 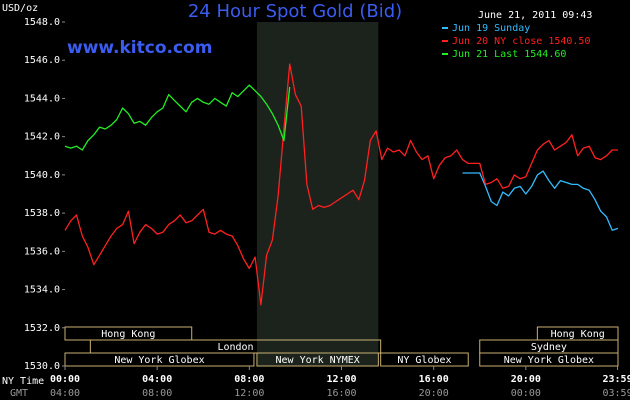 What do you see at coordinates (249, 393) in the screenshot?
I see `x2-tick-label: 12:00` at bounding box center [249, 393].